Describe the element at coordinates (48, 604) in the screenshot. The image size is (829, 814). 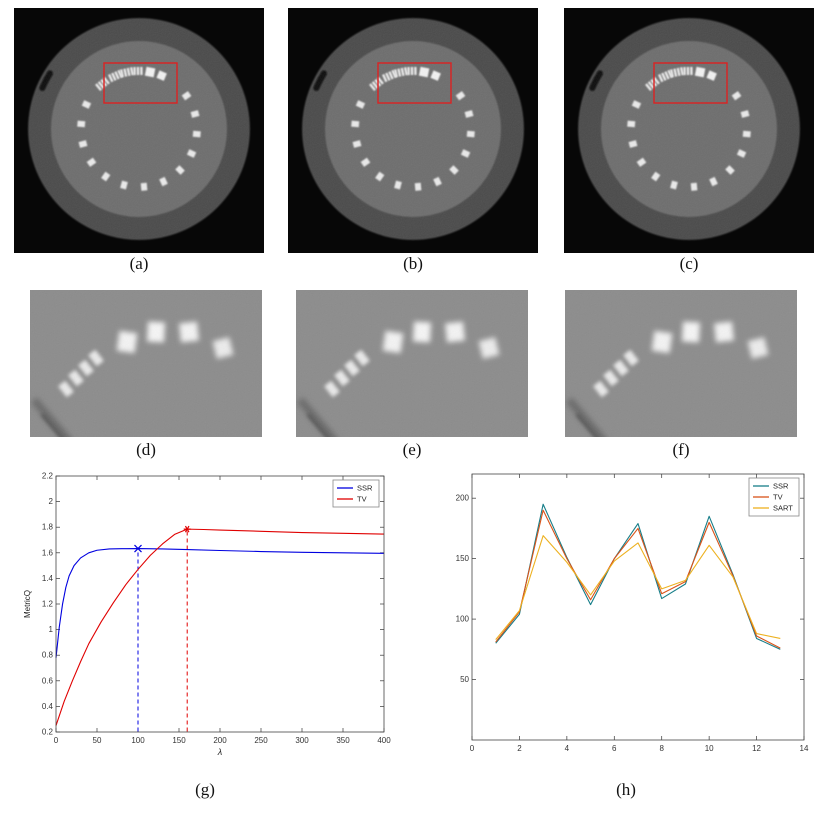
I see `svg-text: 1.2` at that location.